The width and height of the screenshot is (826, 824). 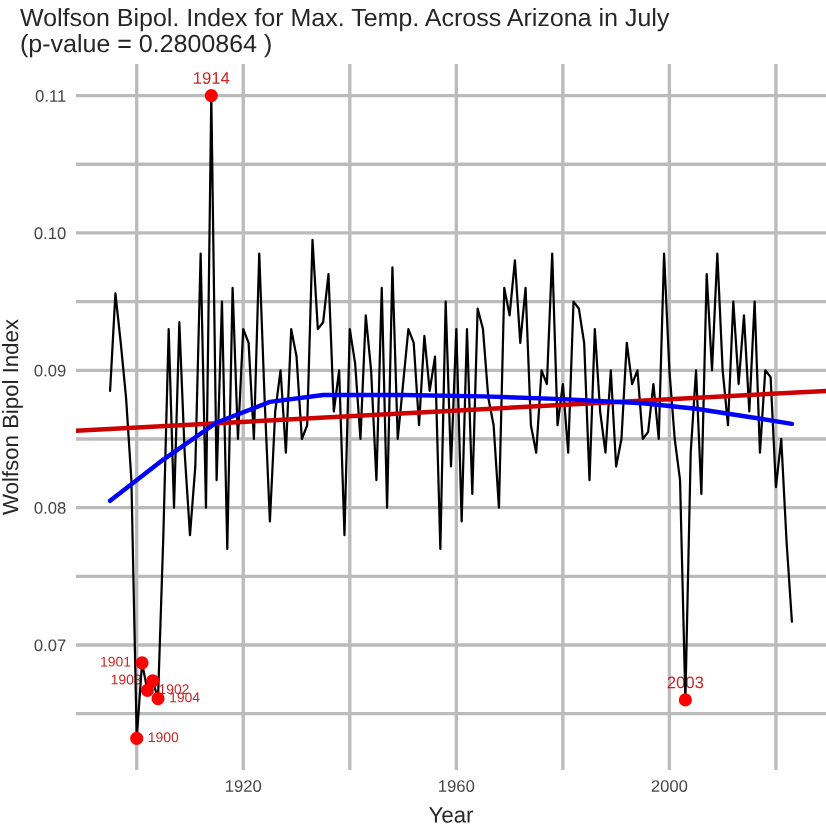 I want to click on x-tick-label: 1920, so click(x=243, y=786).